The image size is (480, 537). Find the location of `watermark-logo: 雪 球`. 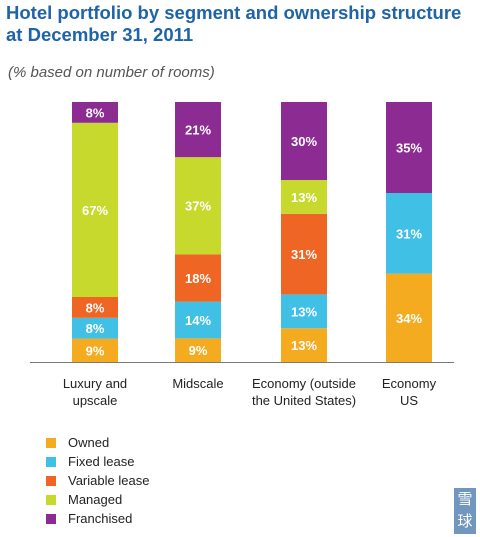

watermark-logo: 雪 球 is located at coordinates (465, 511).